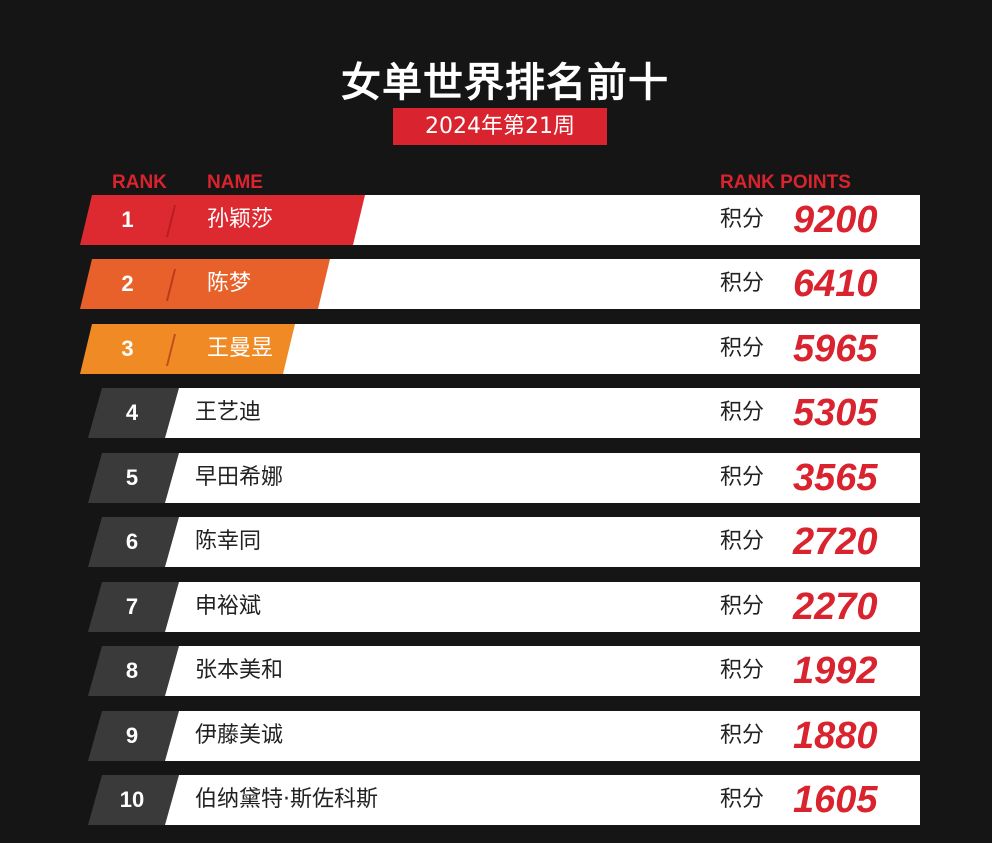 Image resolution: width=992 pixels, height=843 pixels. I want to click on ranking-row: 2 陈梦 积分 6410, so click(500, 284).